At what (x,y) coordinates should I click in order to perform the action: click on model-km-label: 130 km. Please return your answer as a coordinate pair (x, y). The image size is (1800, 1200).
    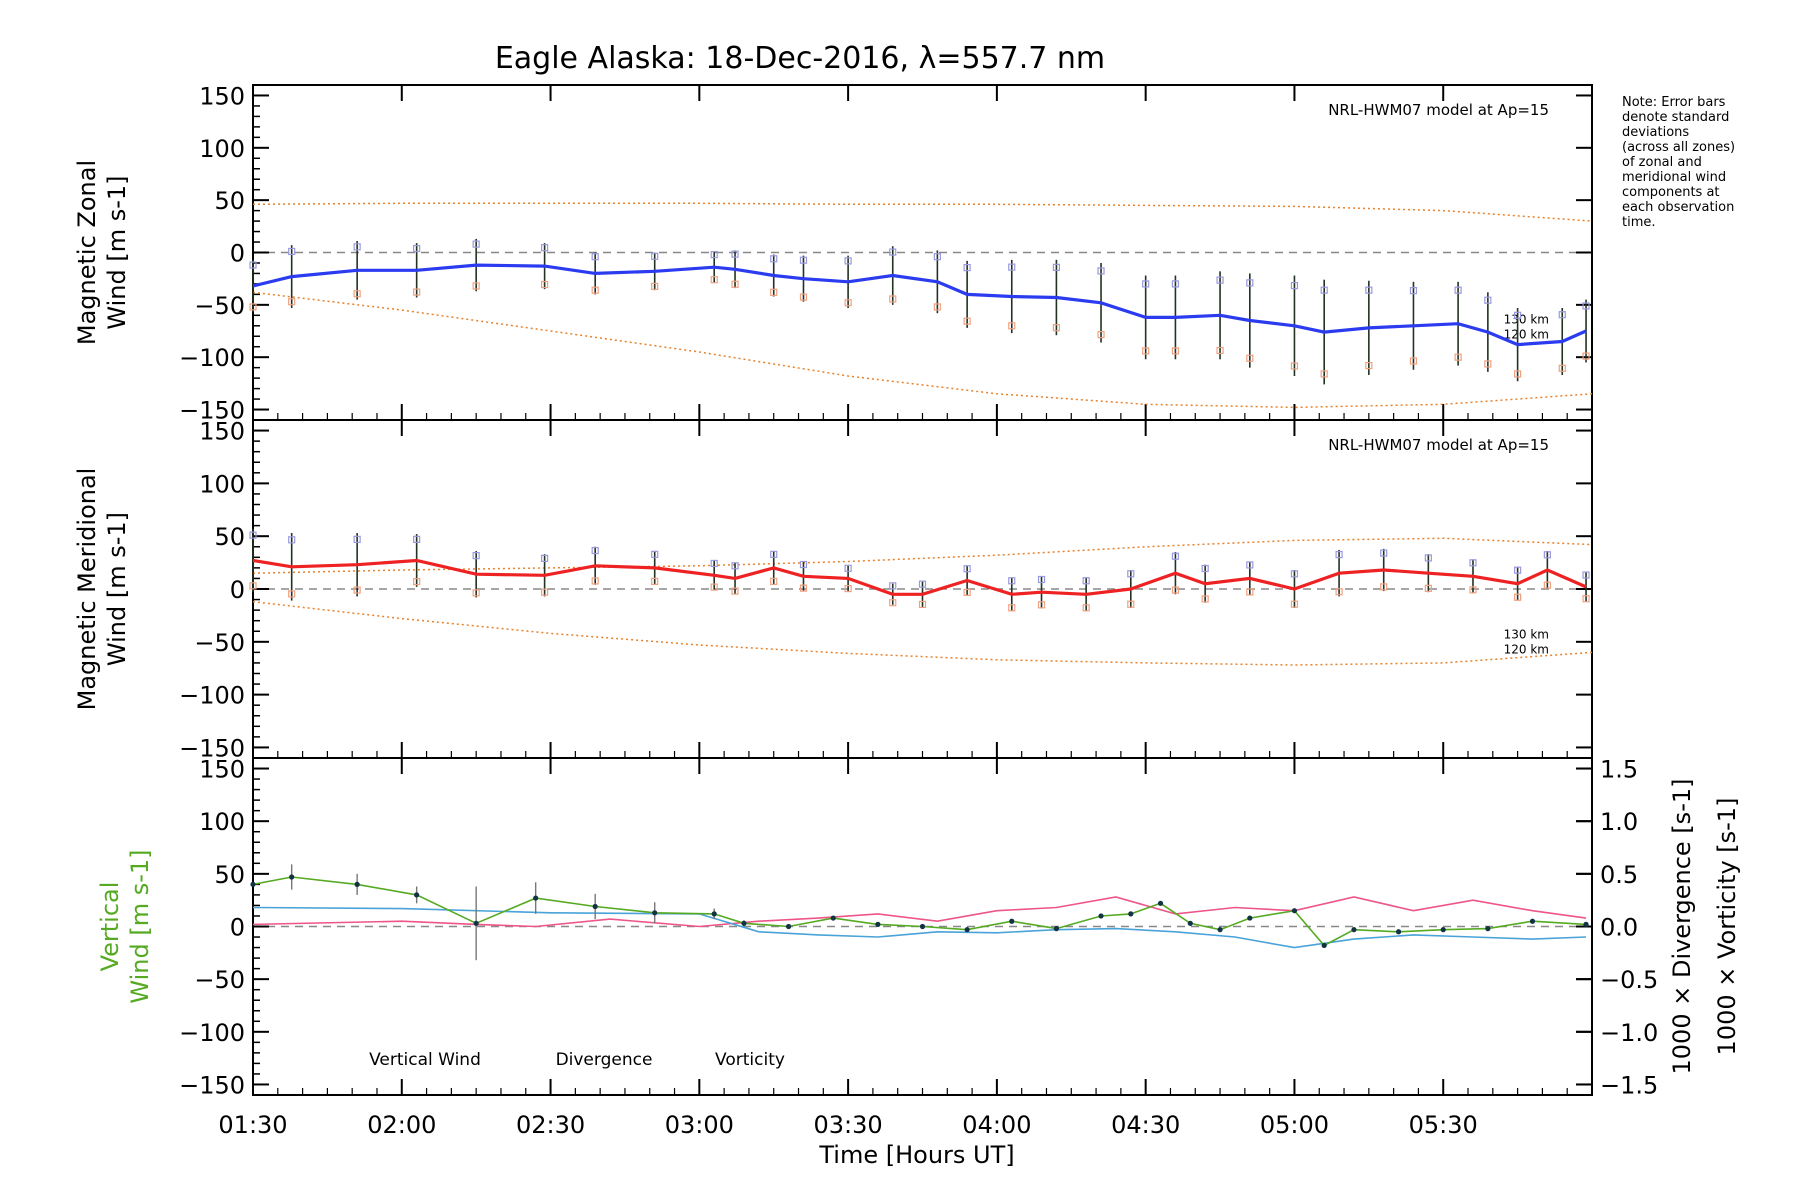
    Looking at the image, I should click on (1526, 635).